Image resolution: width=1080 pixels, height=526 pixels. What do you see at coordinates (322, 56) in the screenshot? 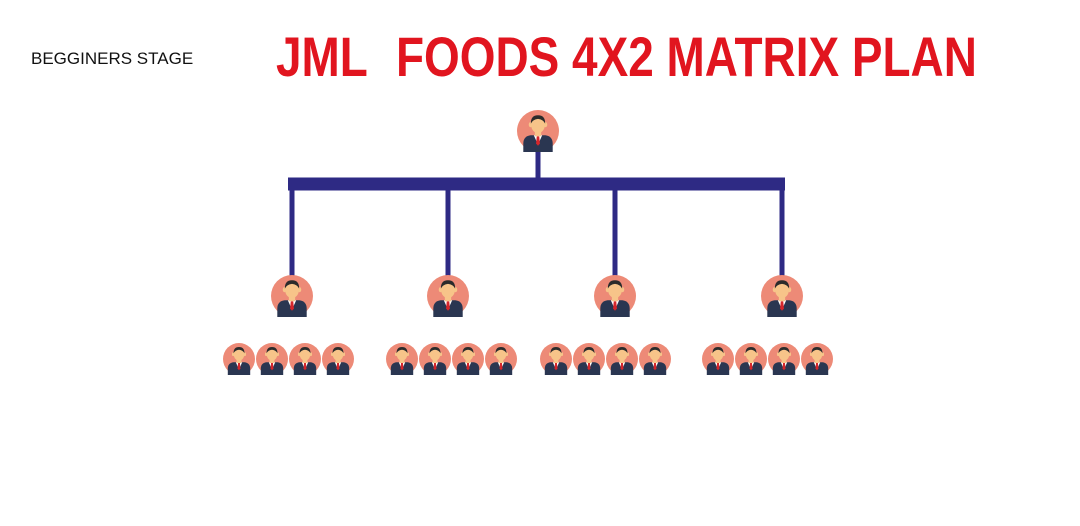
I see `title-brand: JML` at bounding box center [322, 56].